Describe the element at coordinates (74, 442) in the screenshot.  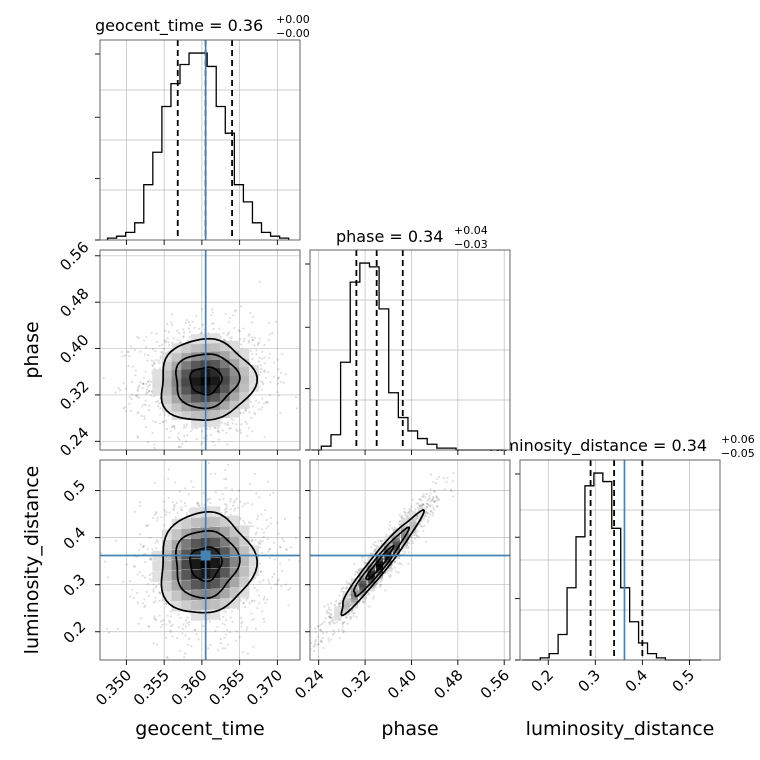
I see `y-tick-label: 0.24` at that location.